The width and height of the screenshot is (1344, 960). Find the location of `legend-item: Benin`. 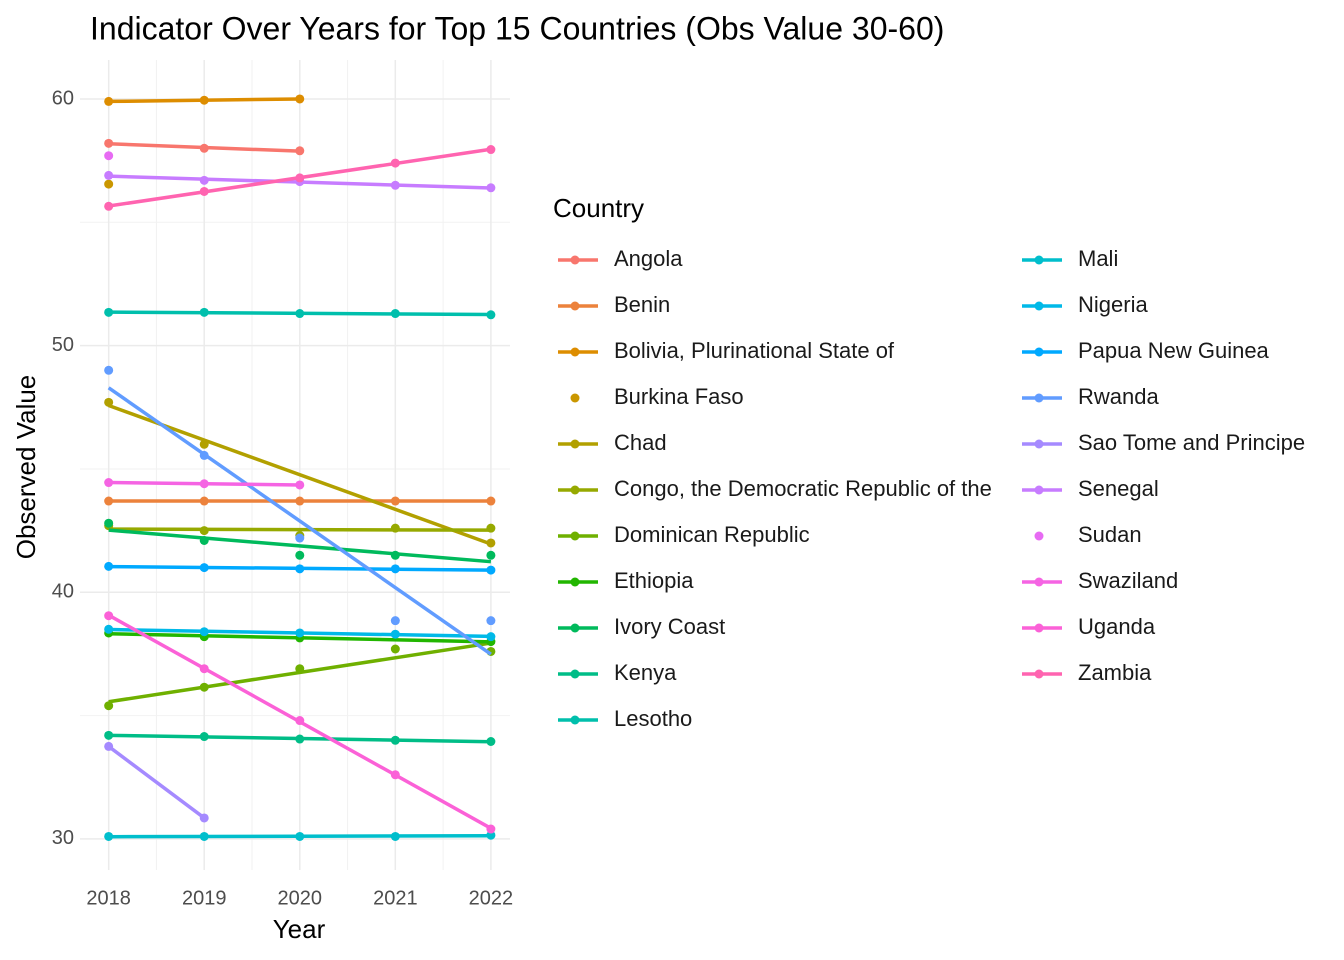

legend-item: Benin is located at coordinates (614, 304).